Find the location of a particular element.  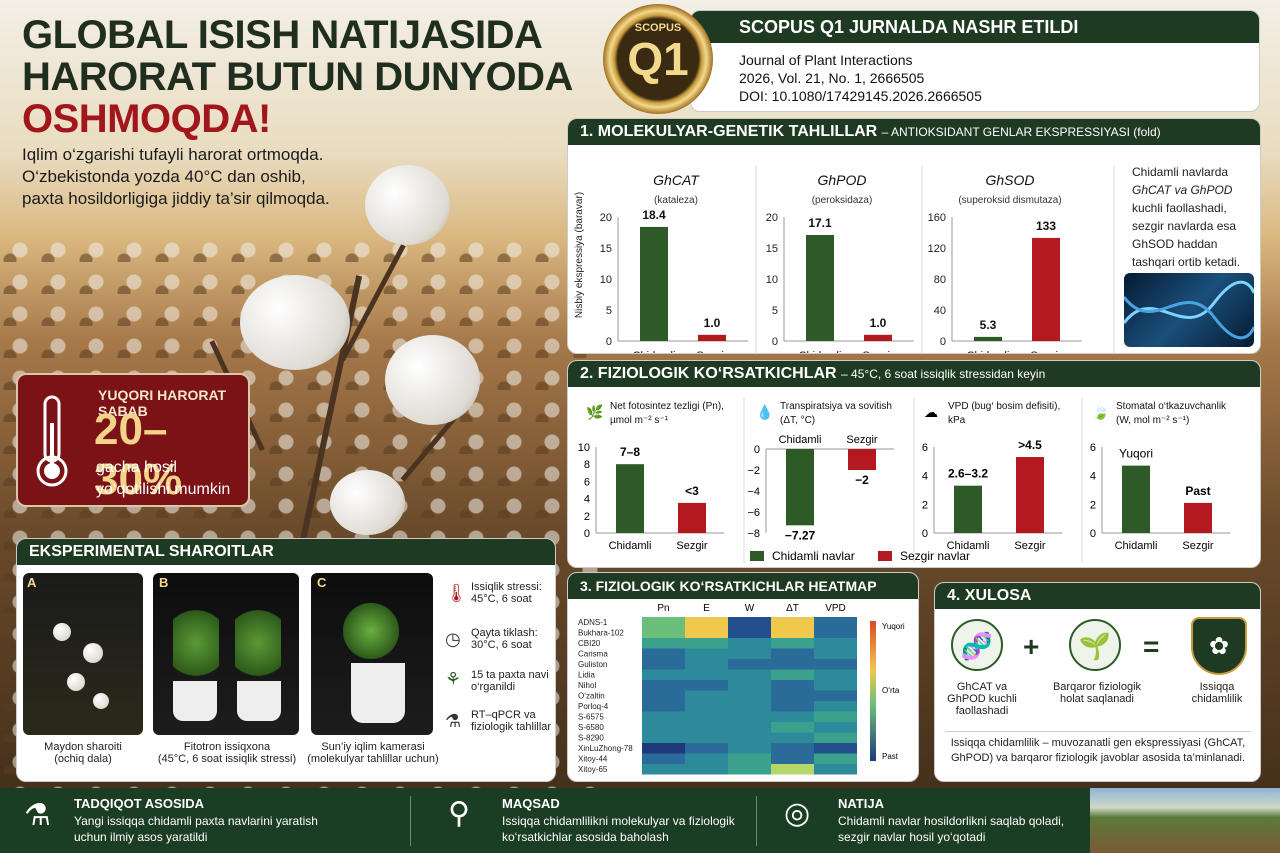

x-tick-label: Chidamli is located at coordinates (988, 352).